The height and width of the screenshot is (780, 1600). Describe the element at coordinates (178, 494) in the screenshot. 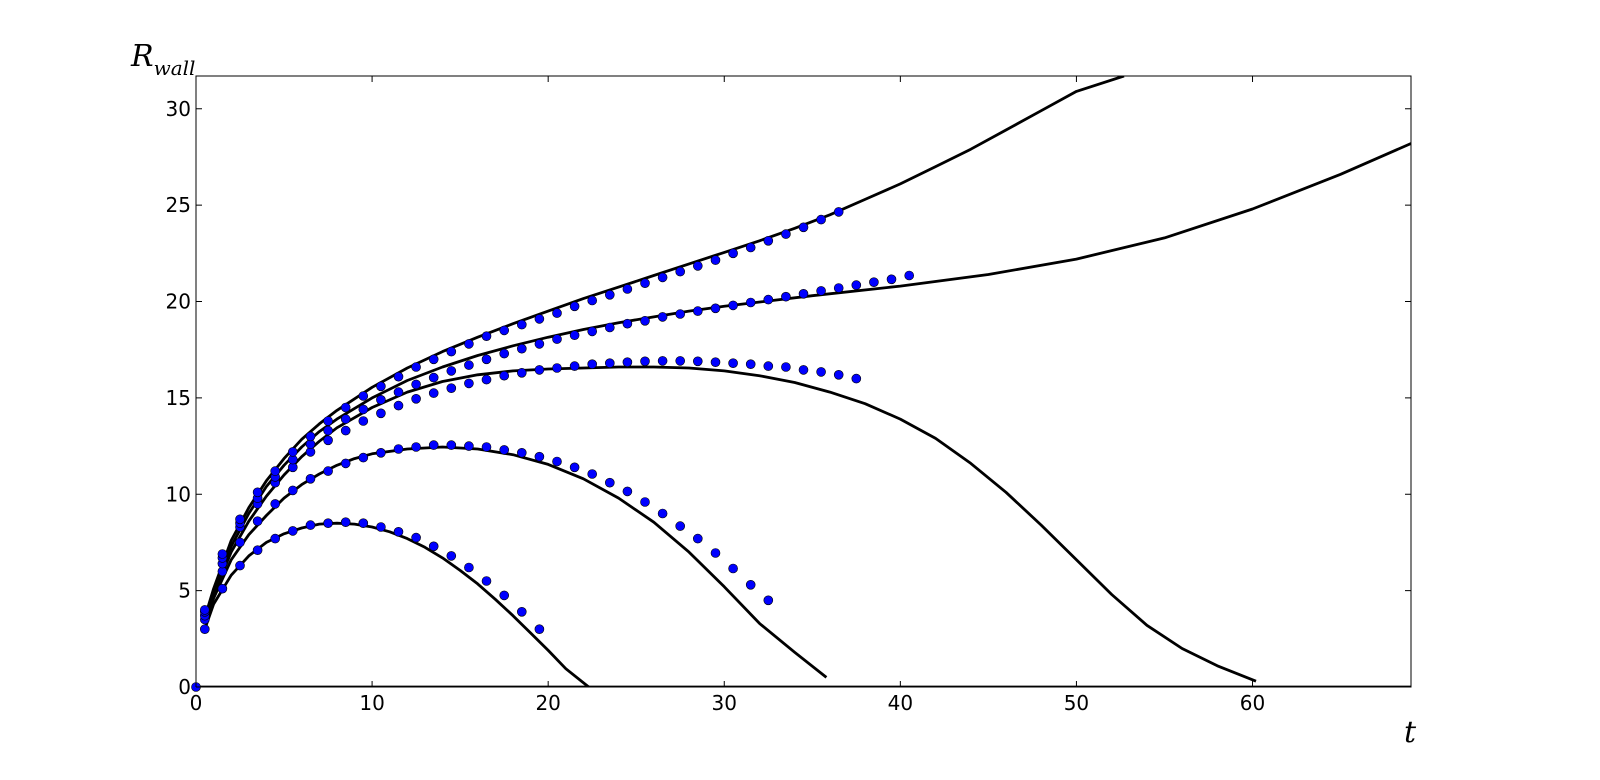

I see `y-tick-label: 10` at that location.